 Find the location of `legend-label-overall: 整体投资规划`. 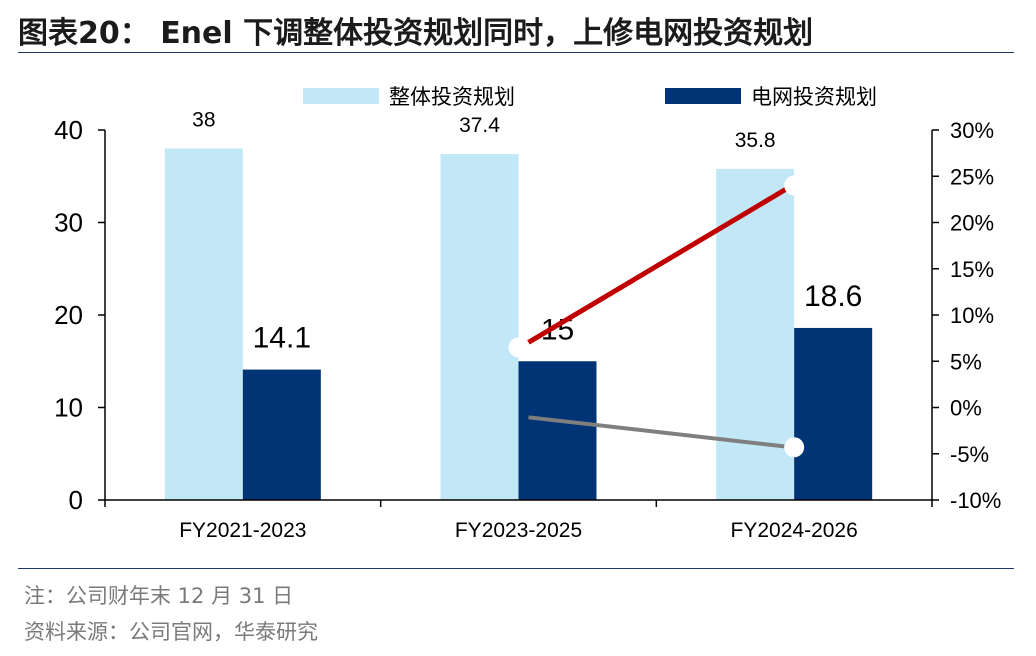

legend-label-overall: 整体投资规划 is located at coordinates (452, 97).